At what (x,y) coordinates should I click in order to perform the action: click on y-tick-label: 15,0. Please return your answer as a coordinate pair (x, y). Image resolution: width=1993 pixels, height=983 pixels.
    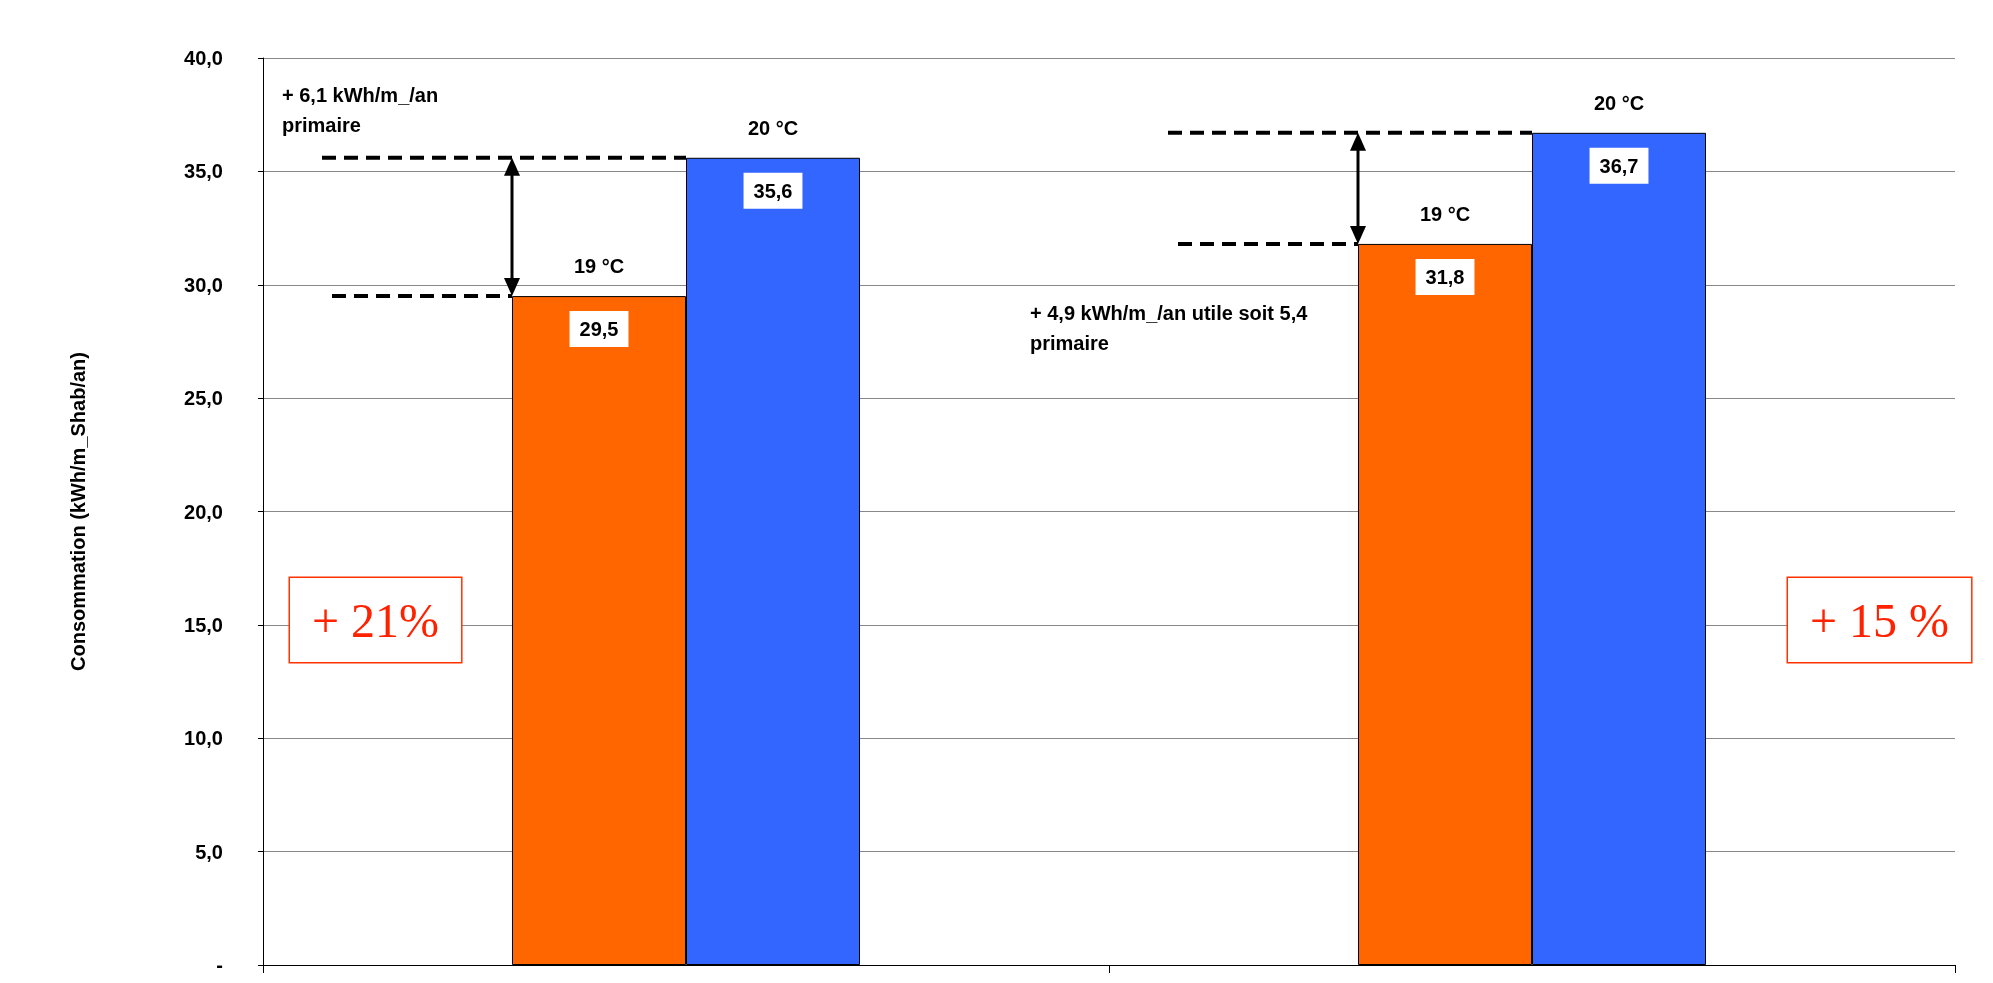
    Looking at the image, I should click on (203, 624).